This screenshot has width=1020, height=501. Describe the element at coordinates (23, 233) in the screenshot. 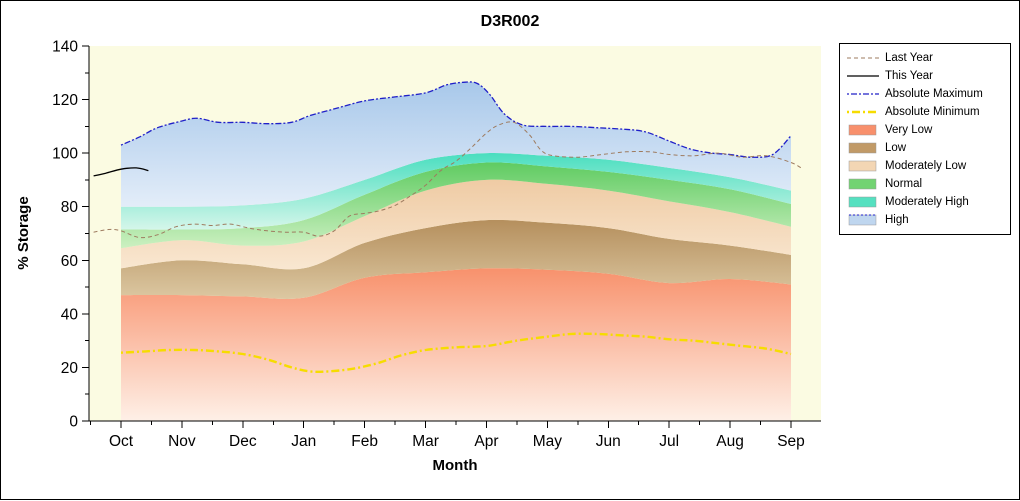

I see `y-axis-title: % Storage` at that location.